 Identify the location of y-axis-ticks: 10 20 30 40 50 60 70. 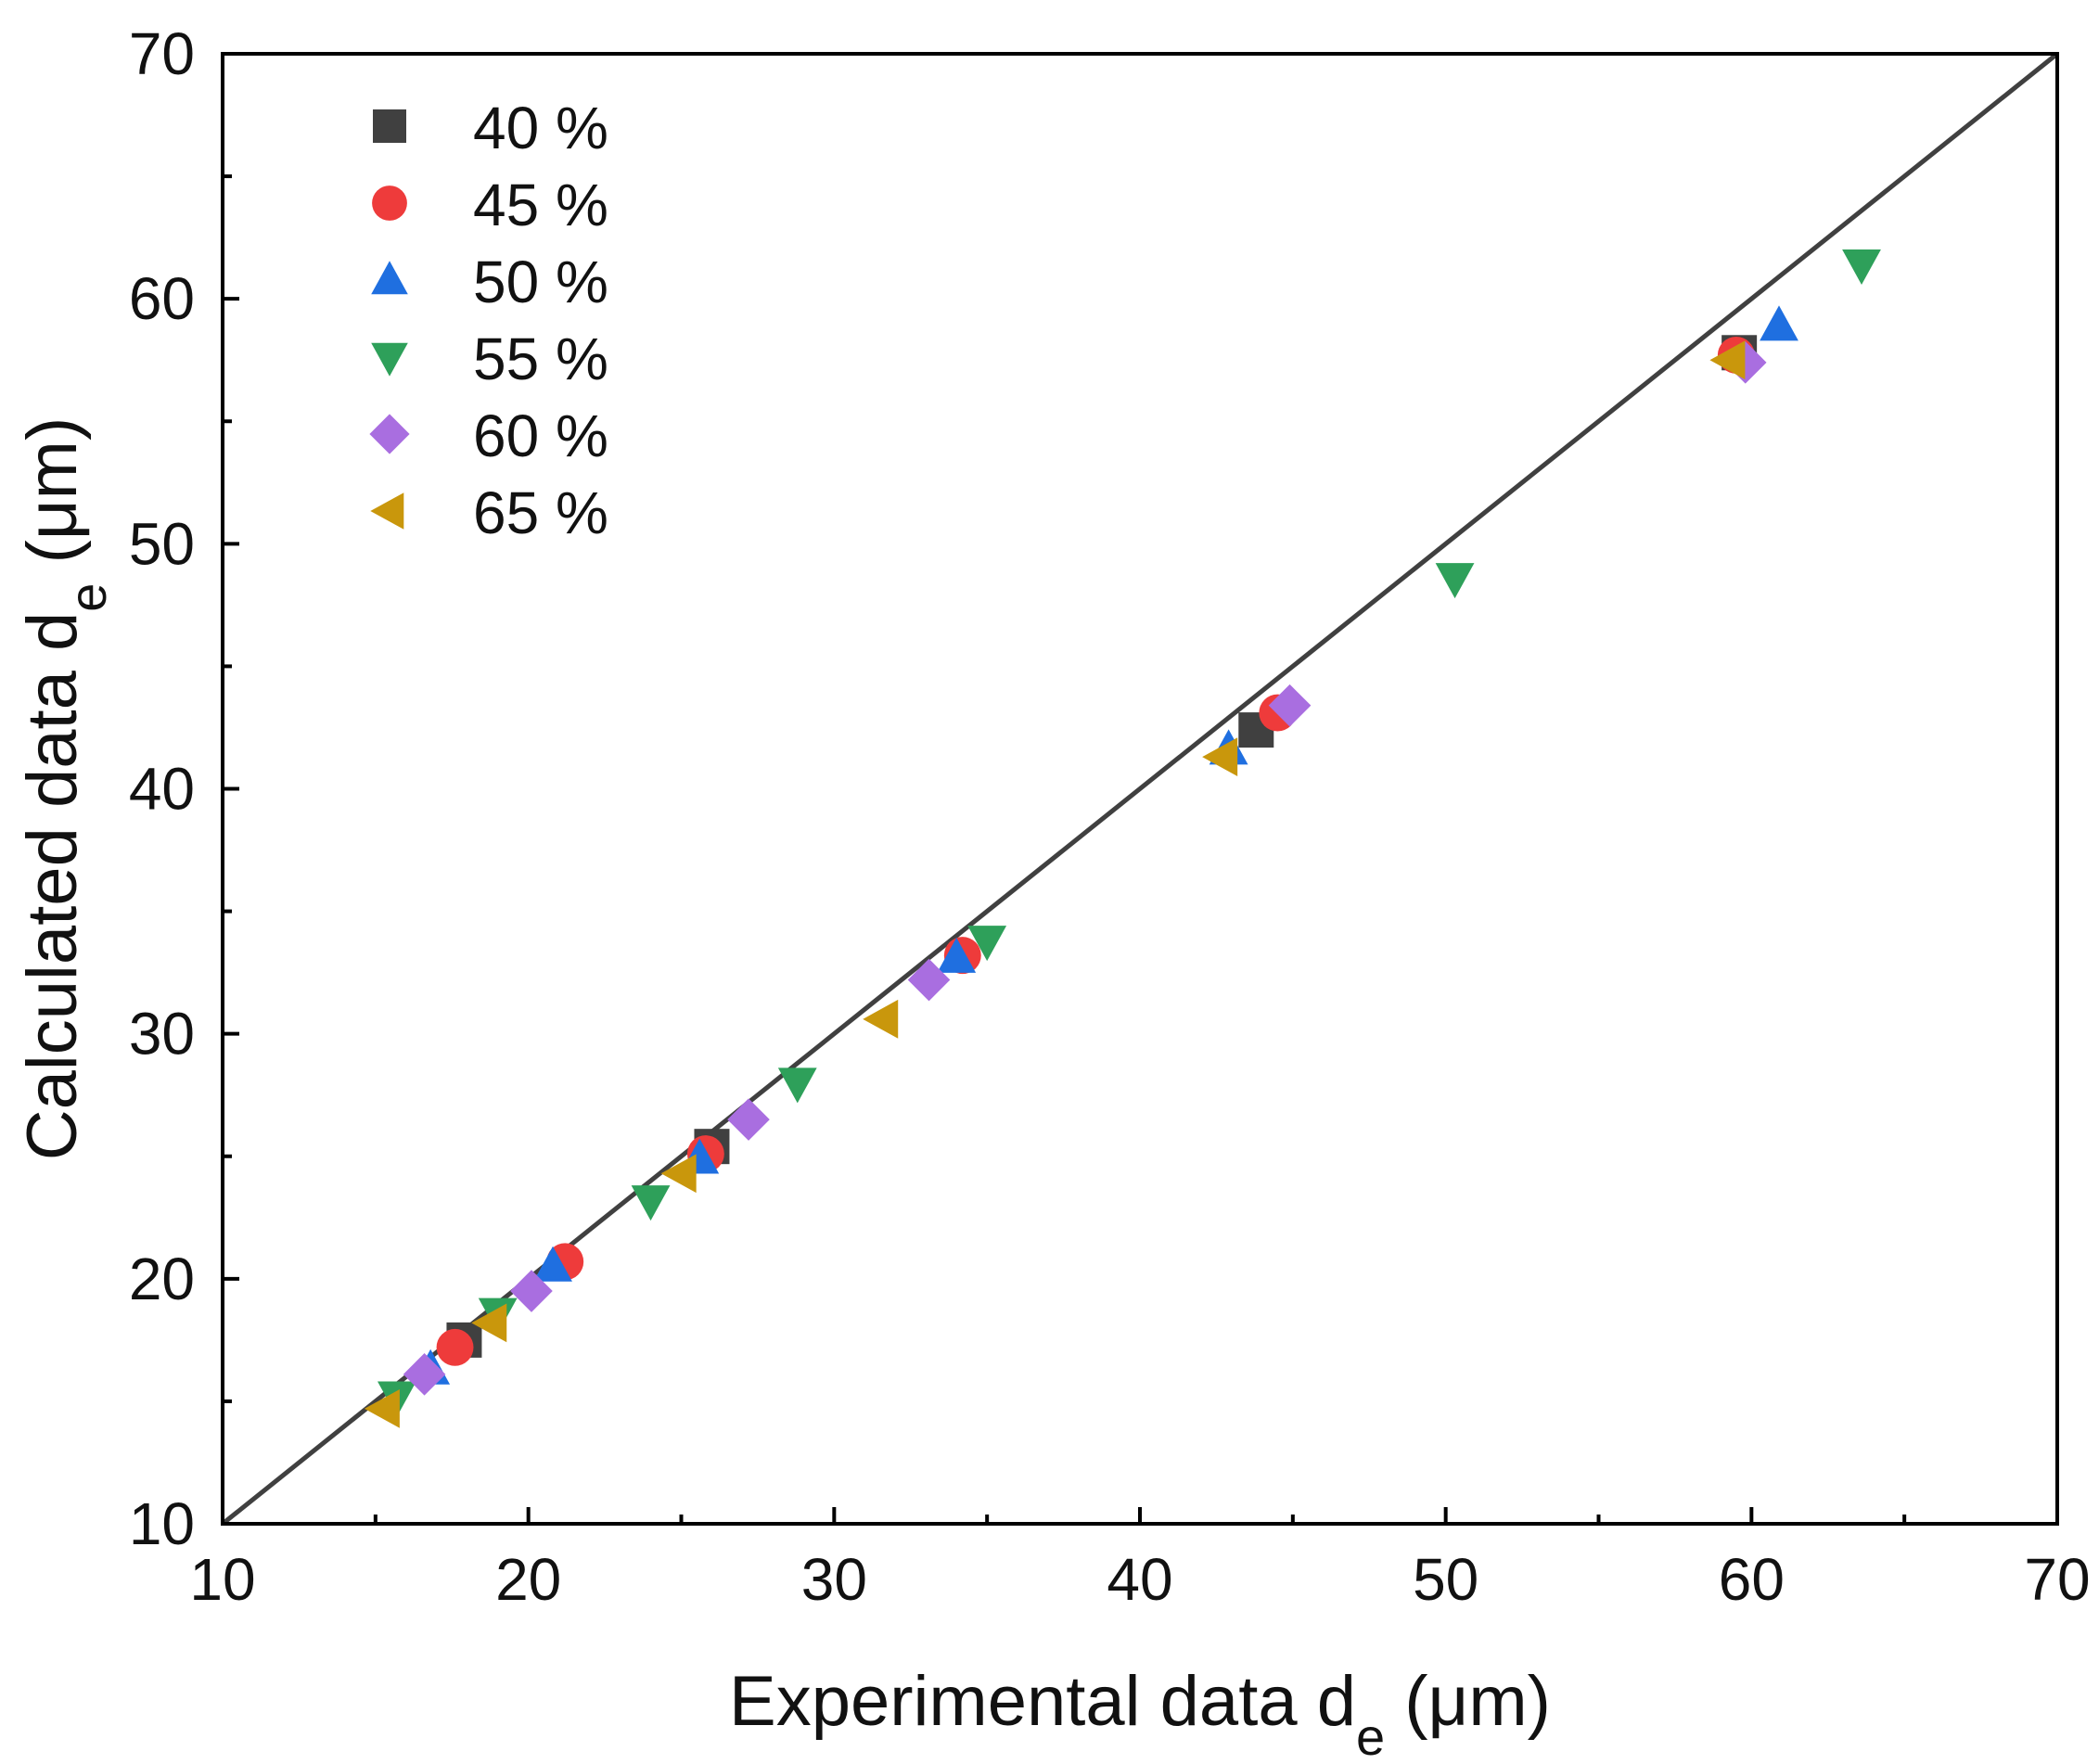
(184, 788).